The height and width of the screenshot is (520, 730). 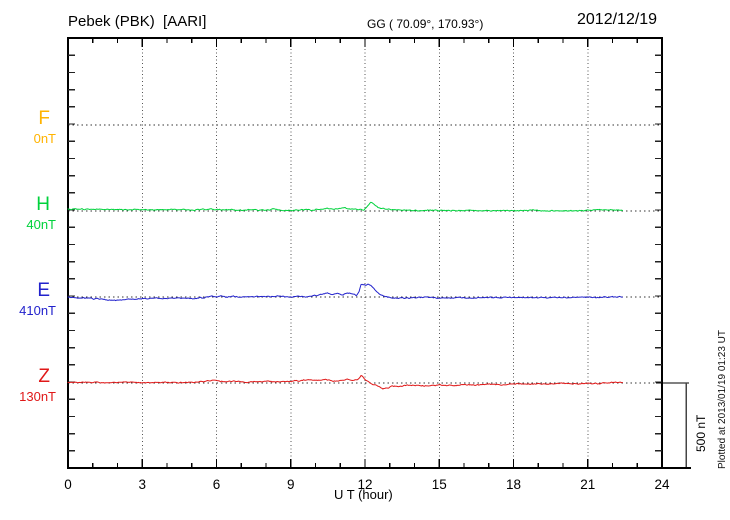 I want to click on channel-offset-H: 40nT, so click(x=41, y=224).